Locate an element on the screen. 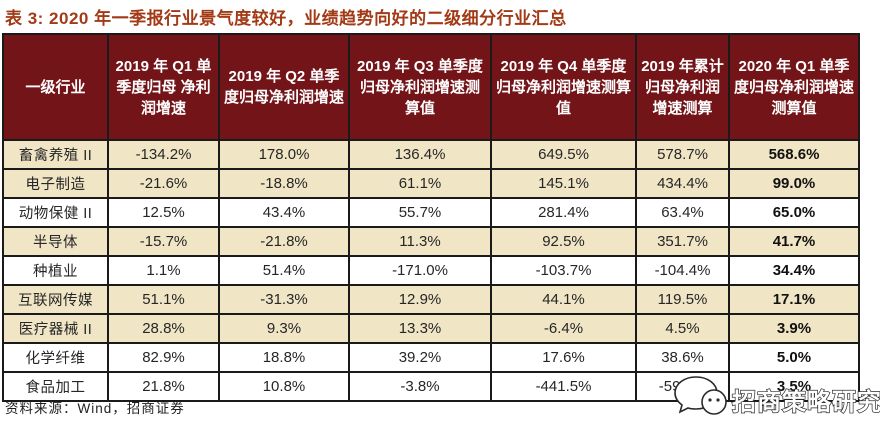 Image resolution: width=882 pixels, height=424 pixels. value-cell: 28.8% is located at coordinates (163, 328).